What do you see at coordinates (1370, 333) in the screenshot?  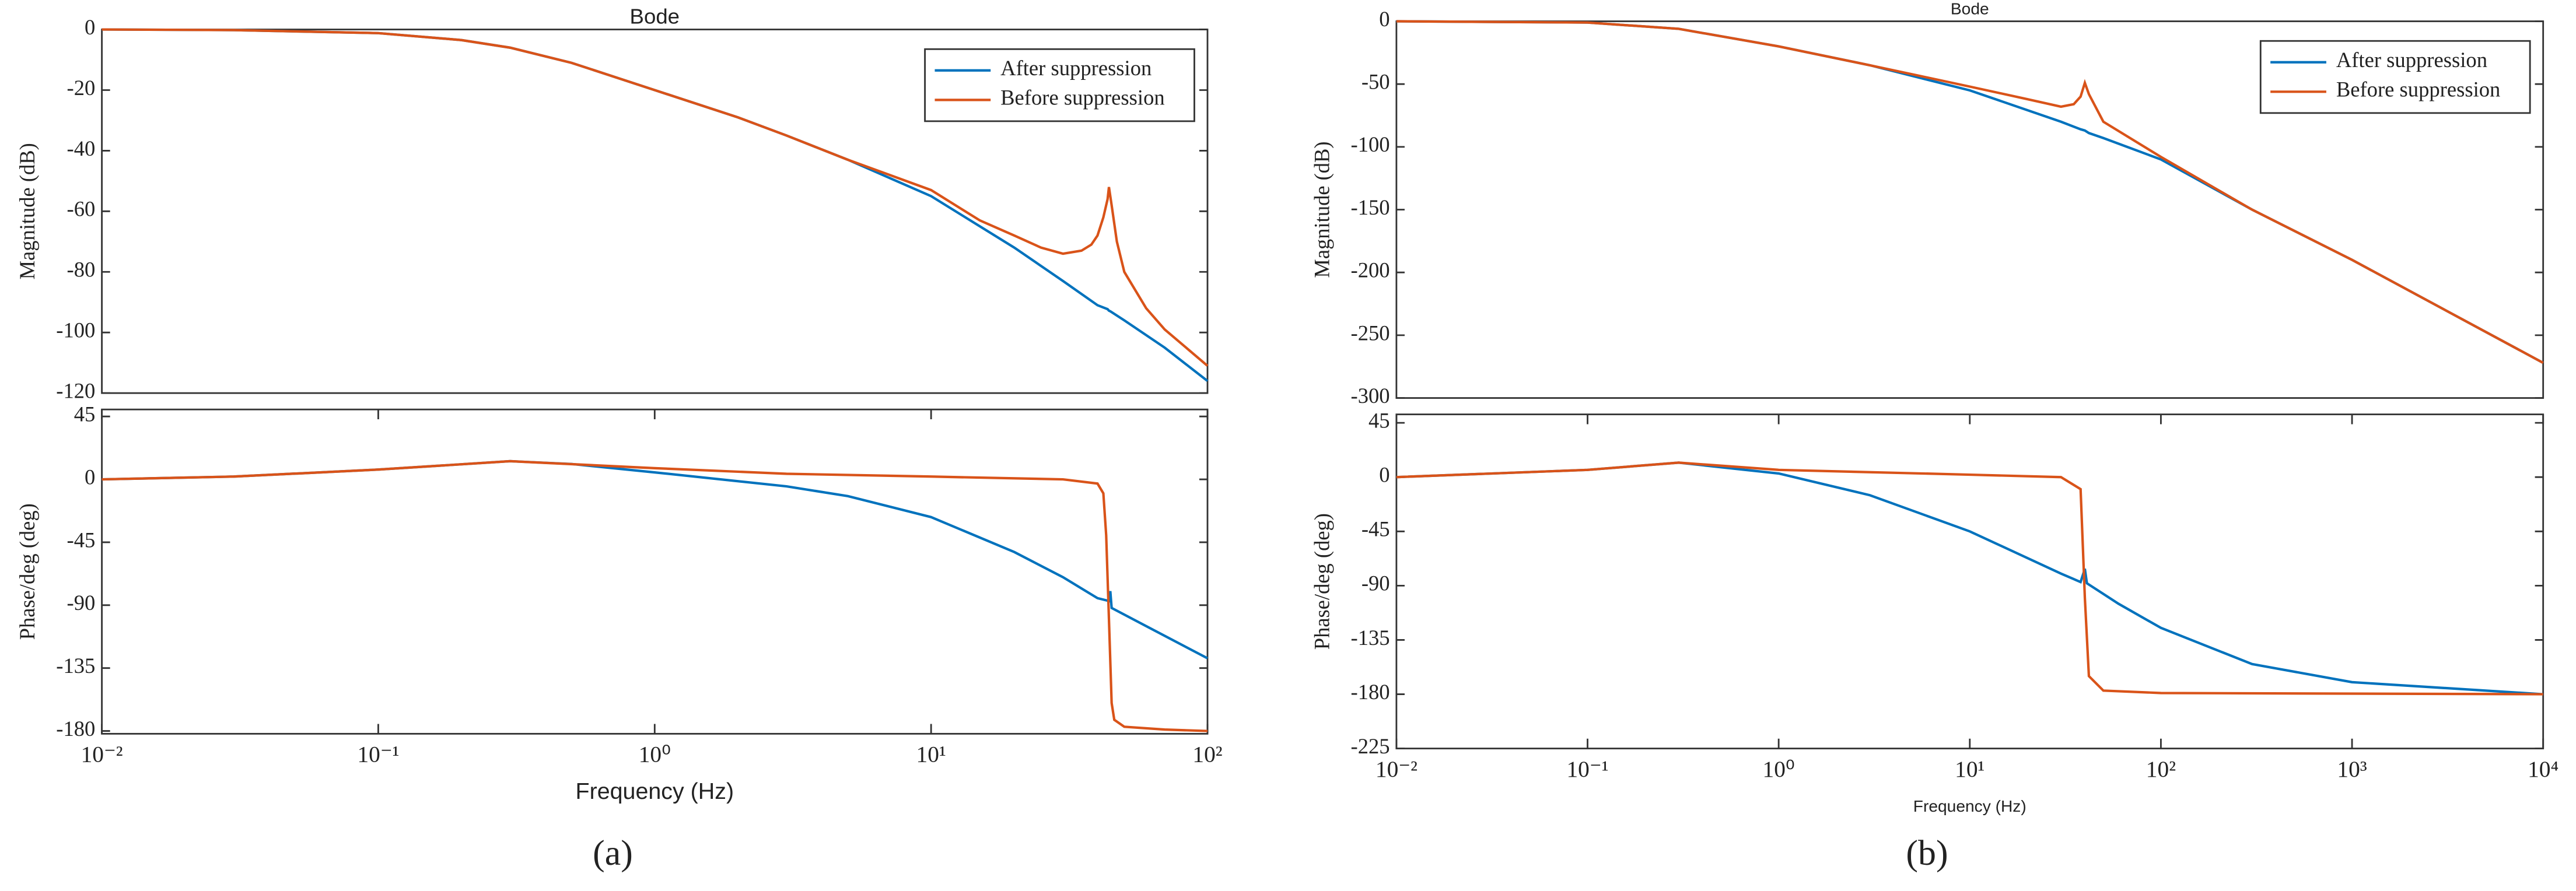 I see `y-tick-label: -250` at bounding box center [1370, 333].